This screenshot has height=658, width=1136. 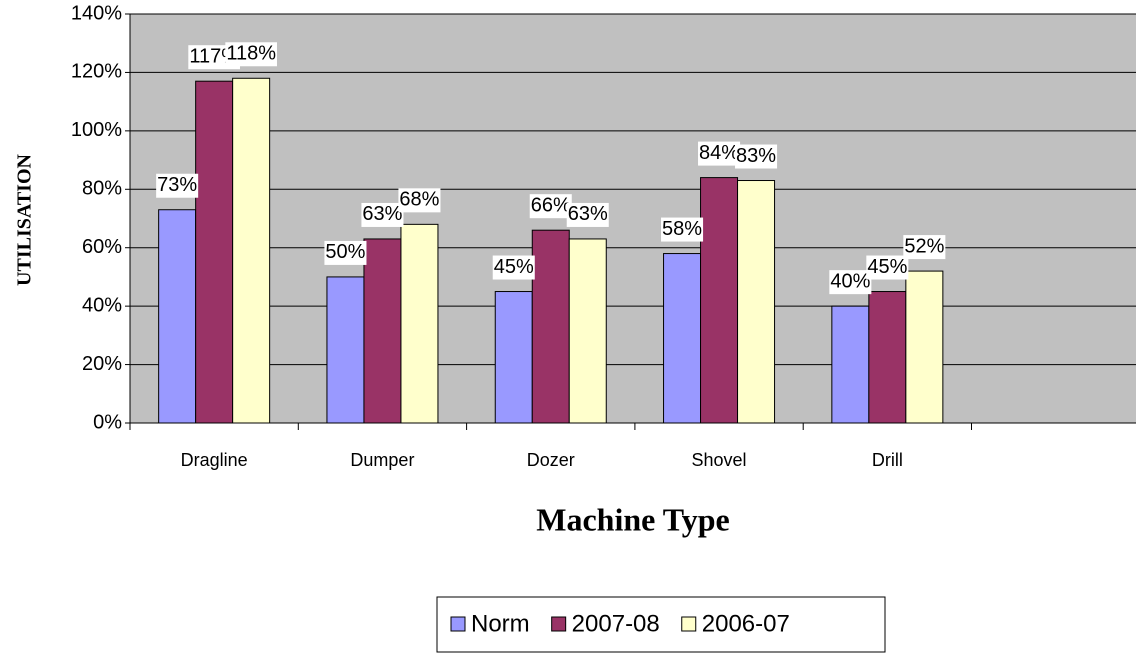 What do you see at coordinates (632, 519) in the screenshot?
I see `x-axis-label: Machine Type` at bounding box center [632, 519].